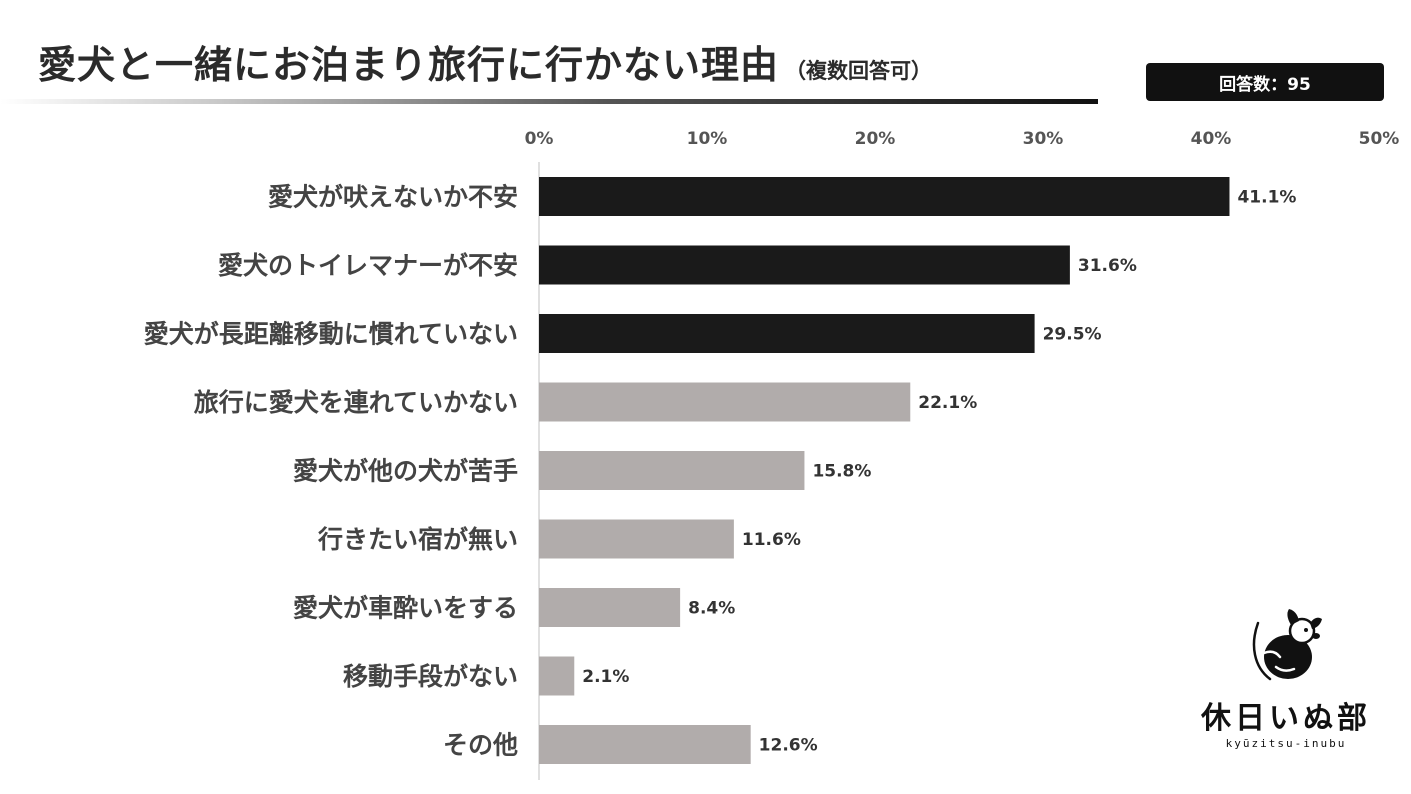 This screenshot has height=794, width=1411. I want to click on chart-title: 愛犬と一緒にお泊まり旅行に行かない理由, so click(409, 65).